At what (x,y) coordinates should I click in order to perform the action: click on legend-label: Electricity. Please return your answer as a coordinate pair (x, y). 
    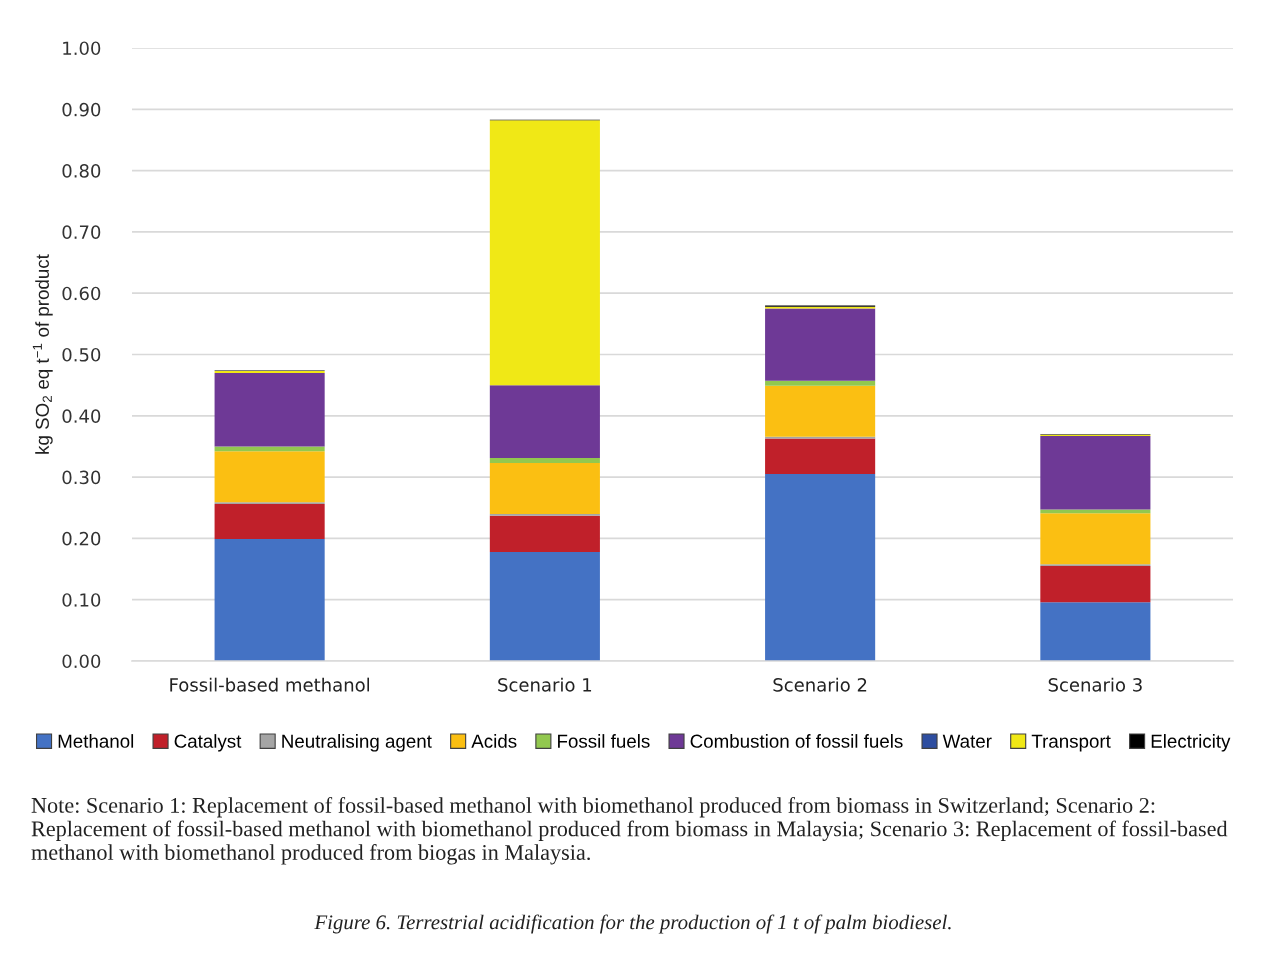
    Looking at the image, I should click on (1191, 743).